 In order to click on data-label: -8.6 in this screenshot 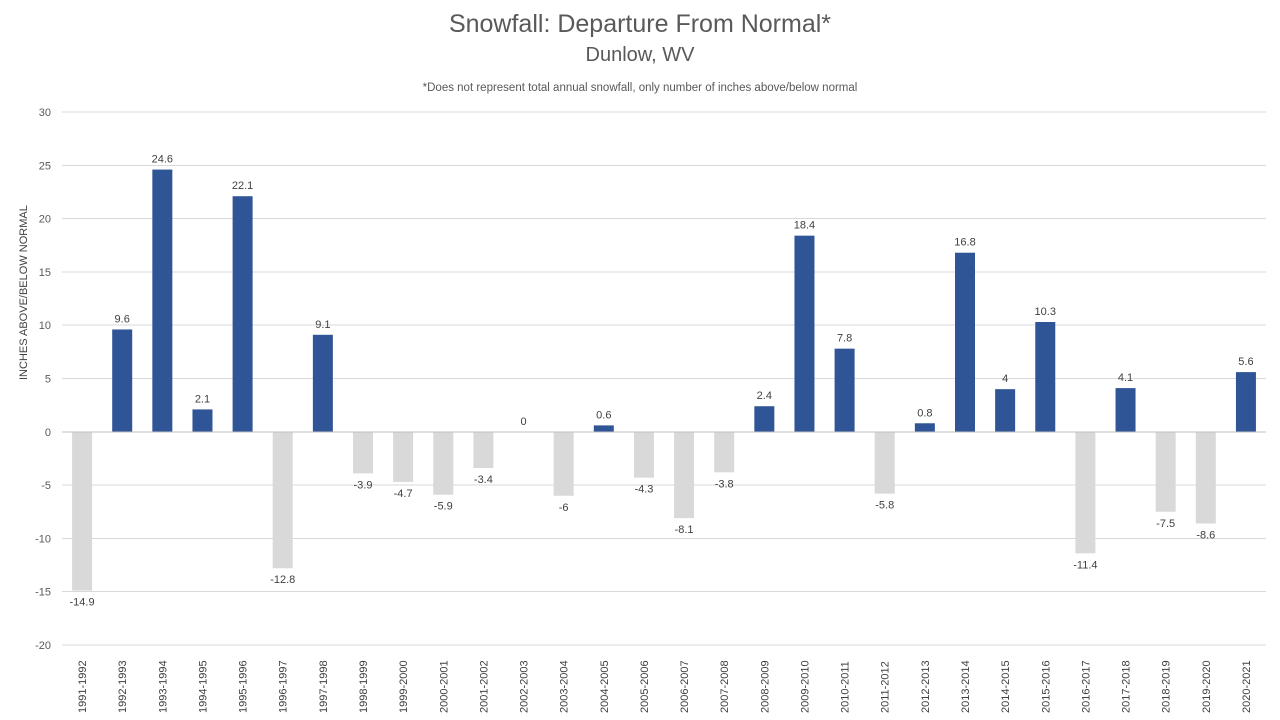, I will do `click(1205, 535)`.